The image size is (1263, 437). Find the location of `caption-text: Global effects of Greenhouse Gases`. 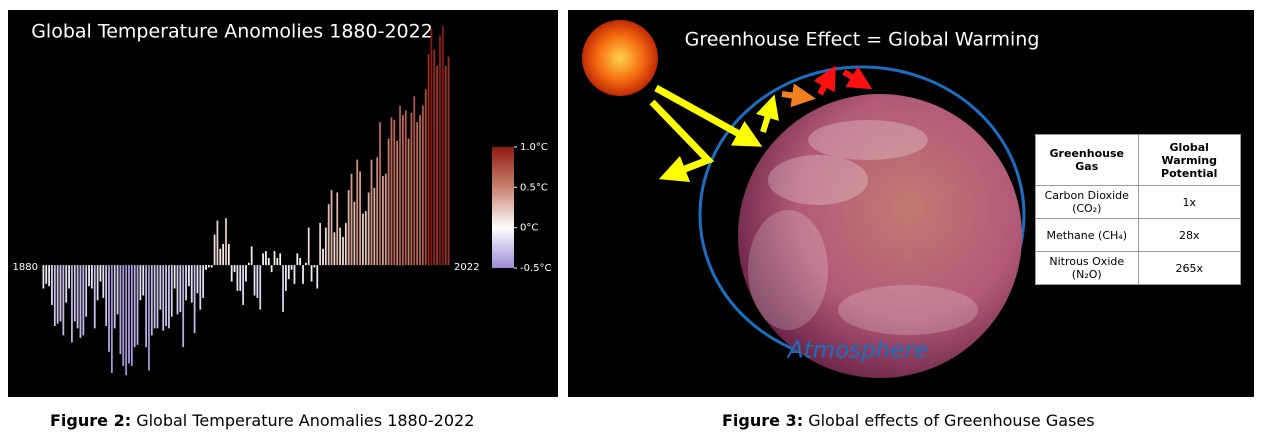

caption-text: Global effects of Greenhouse Gases is located at coordinates (951, 420).